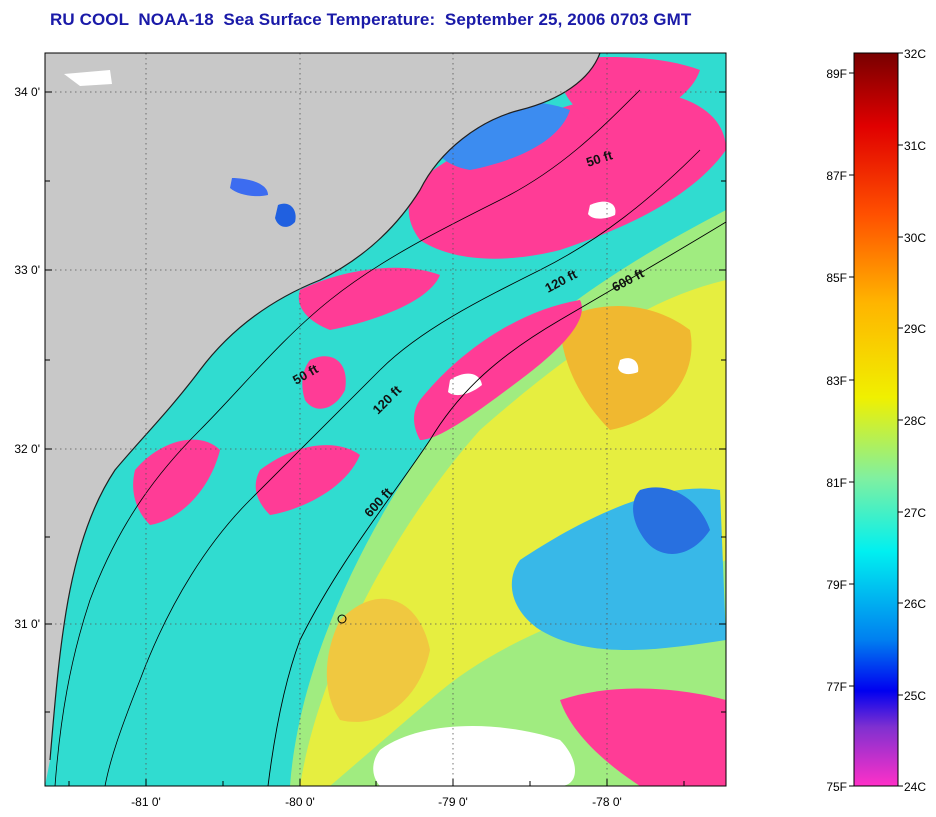 This screenshot has height=817, width=936. I want to click on cold-patch-mid, so click(369, 298).